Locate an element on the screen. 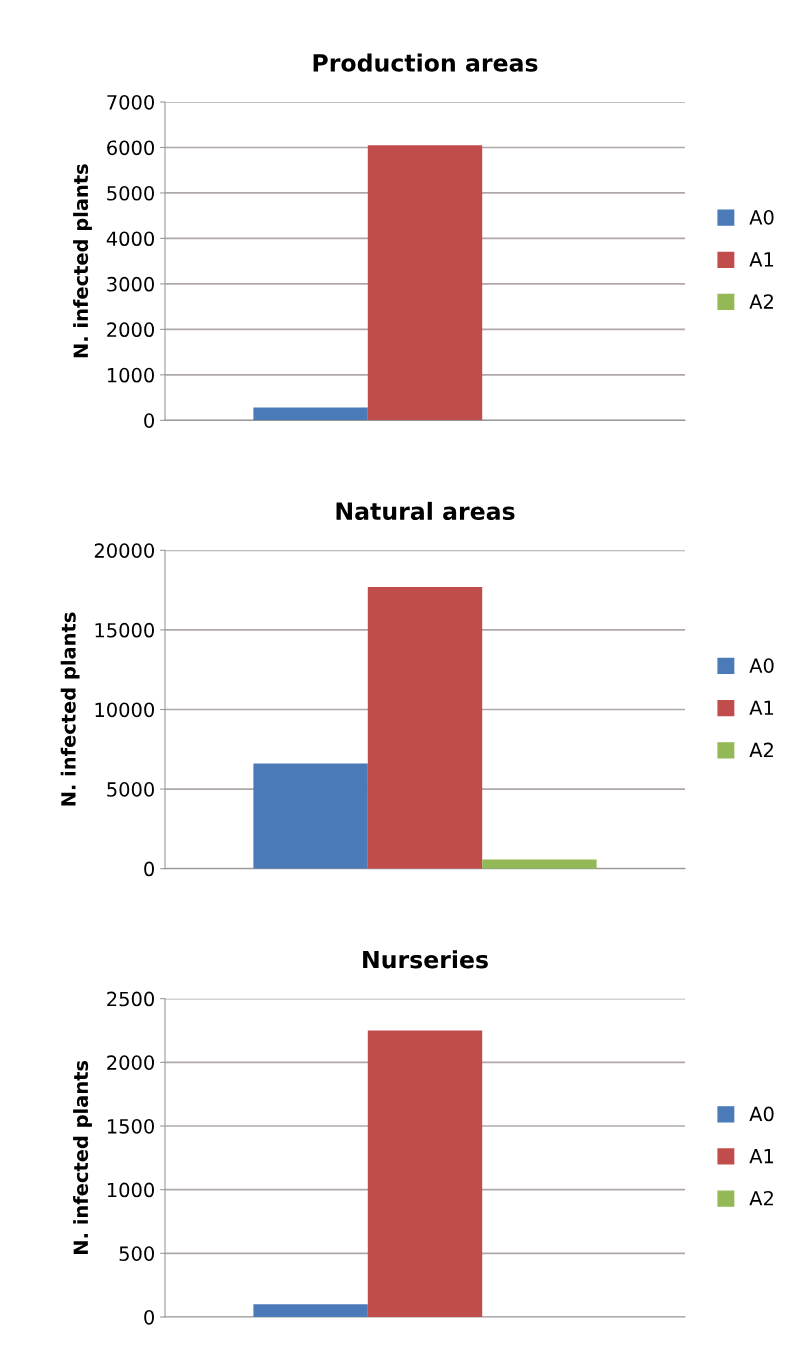  y-tick-label: 3000 is located at coordinates (130, 284).